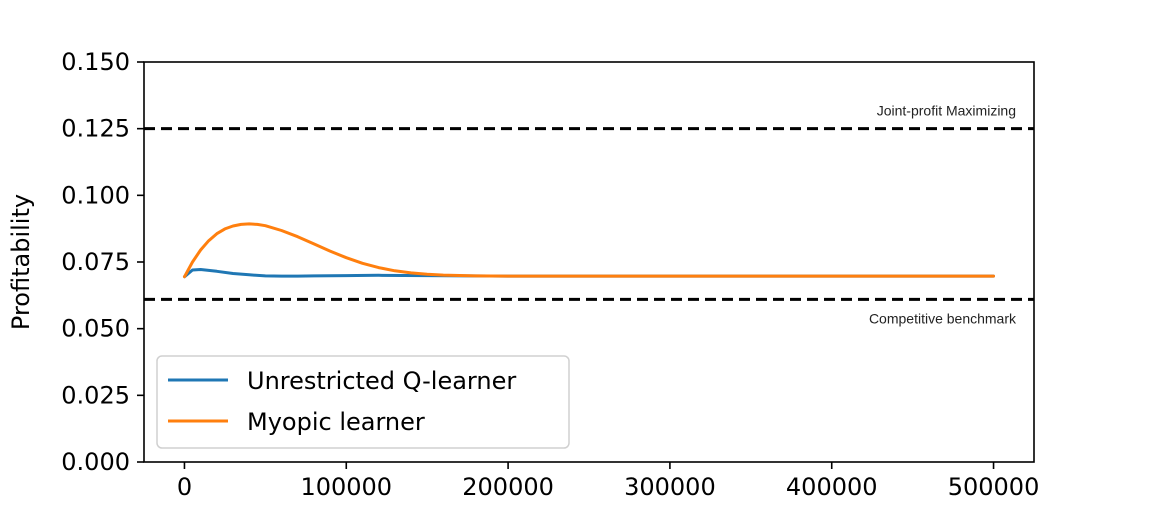 The height and width of the screenshot is (520, 1150). I want to click on y-tick-label: 0.025, so click(95, 395).